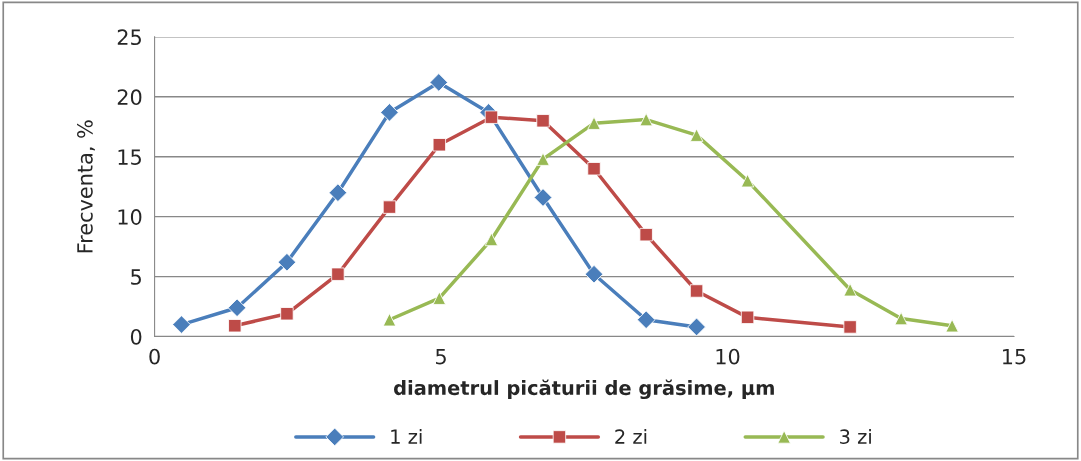 This screenshot has height=461, width=1081. I want to click on y-tick-label: 15, so click(129, 157).